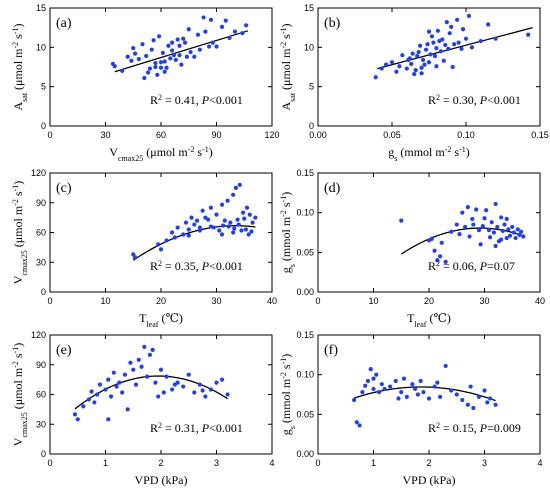 The height and width of the screenshot is (490, 550). Describe the element at coordinates (165, 152) in the screenshot. I see `label-rest: (μmol m` at that location.